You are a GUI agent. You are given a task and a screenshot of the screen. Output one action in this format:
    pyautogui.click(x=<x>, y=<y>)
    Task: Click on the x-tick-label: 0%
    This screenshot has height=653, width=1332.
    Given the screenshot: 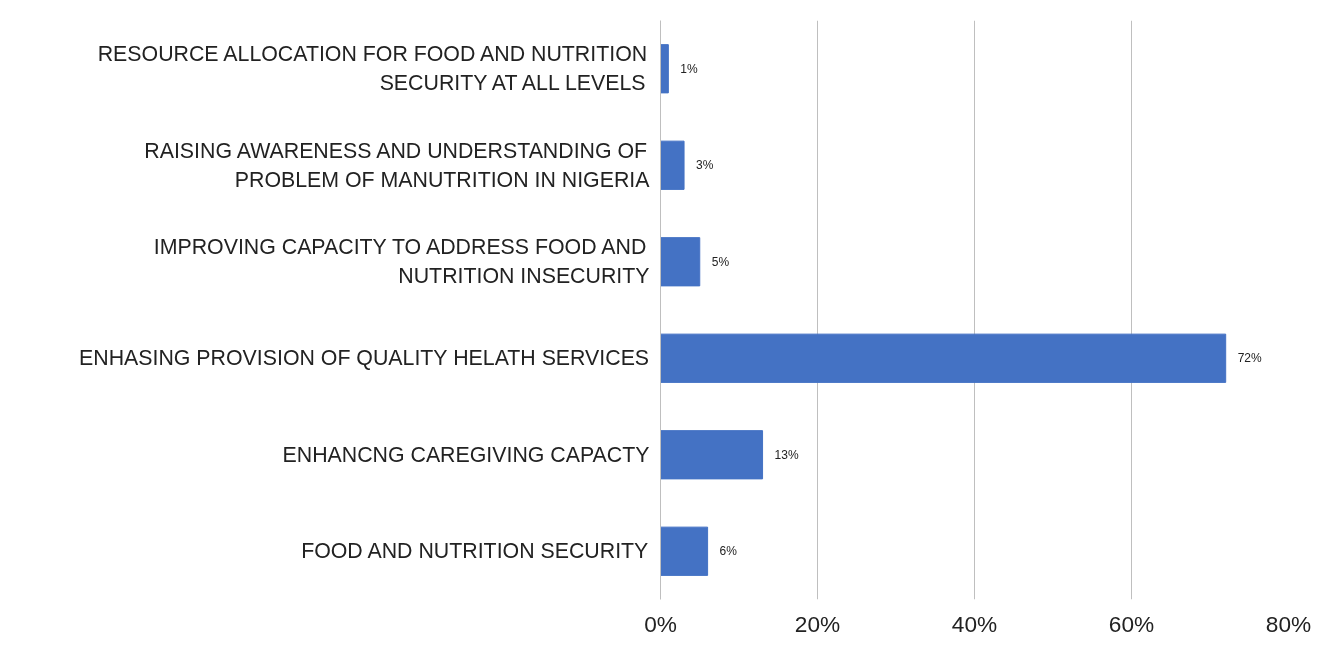 What is the action you would take?
    pyautogui.click(x=660, y=623)
    